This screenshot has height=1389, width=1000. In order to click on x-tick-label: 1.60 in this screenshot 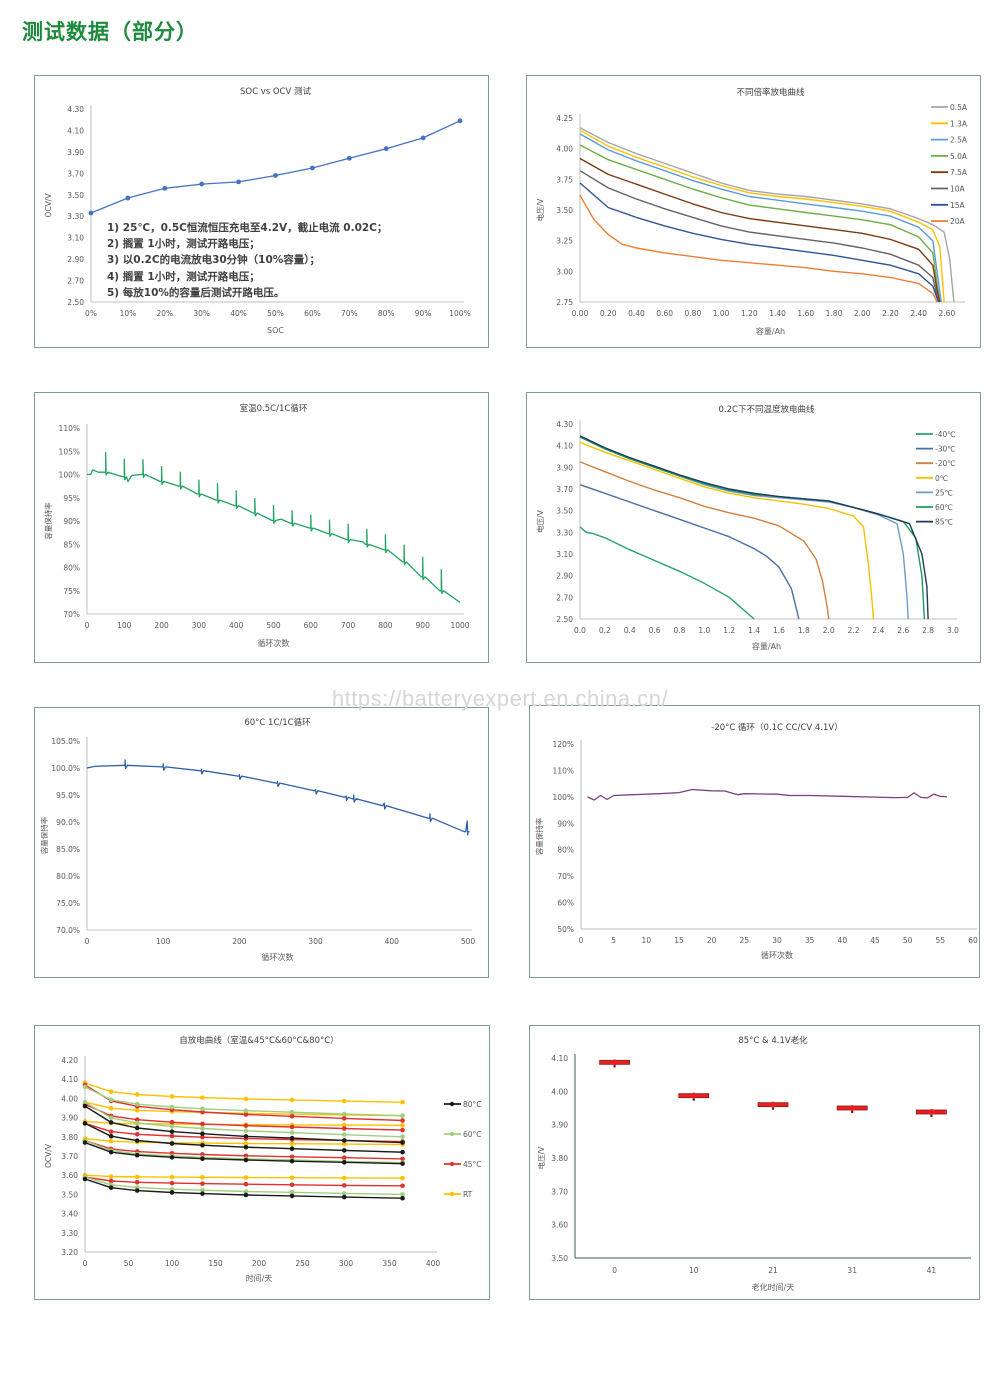, I will do `click(805, 313)`.